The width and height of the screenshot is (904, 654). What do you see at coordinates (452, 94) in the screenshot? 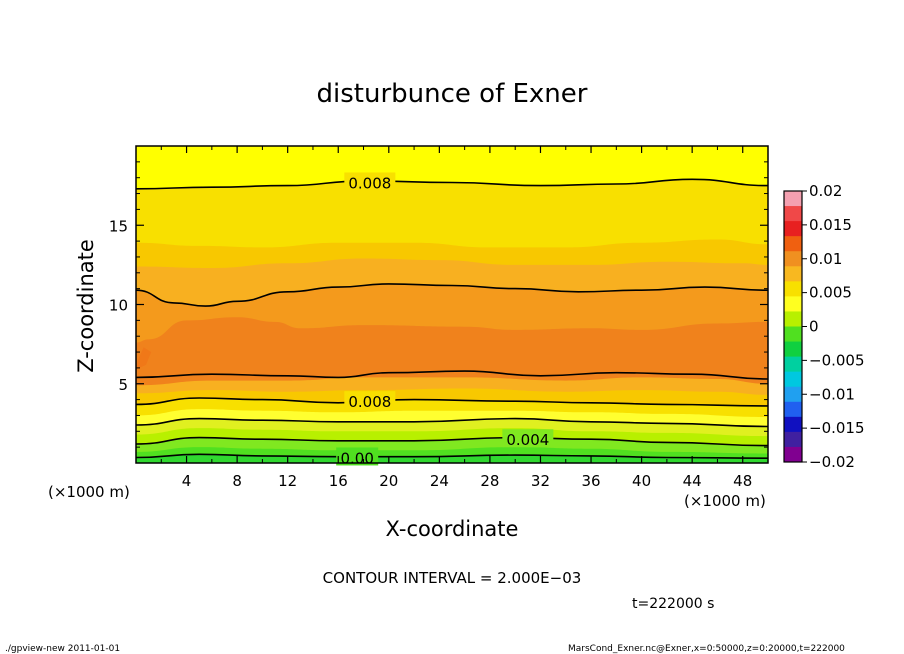
I see `chart-title: disturbunce of Exner` at bounding box center [452, 94].